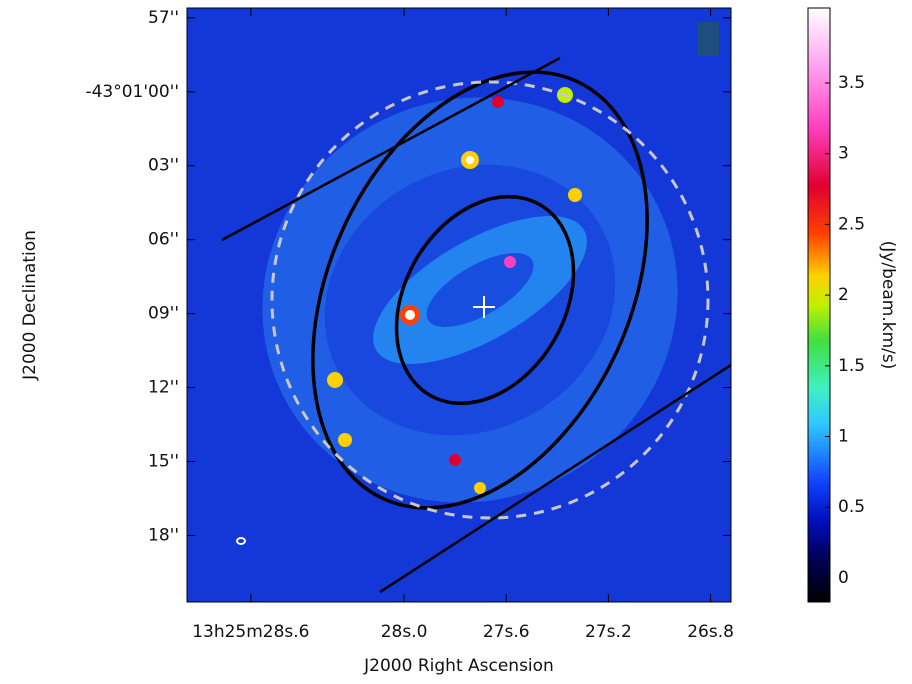 Image resolution: width=912 pixels, height=684 pixels. Describe the element at coordinates (163, 18) in the screenshot. I see `y-tick-label: 57''` at that location.